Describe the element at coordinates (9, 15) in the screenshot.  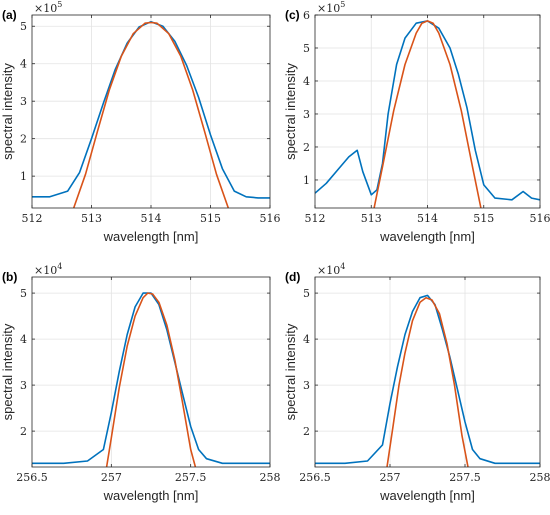
I see `panel-label: (a)` at that location.